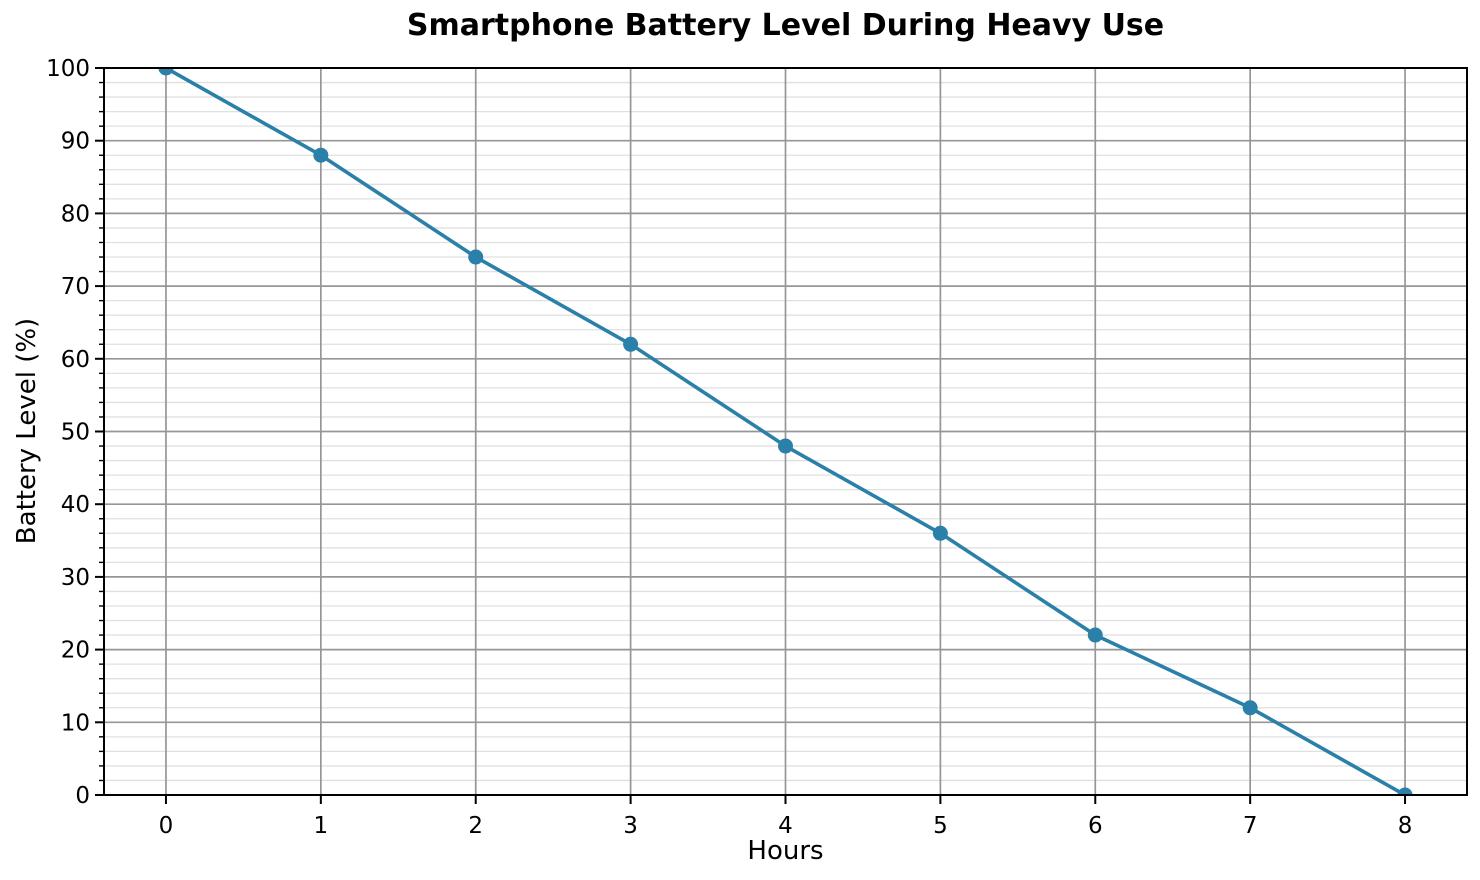  I want to click on y-tick-label: 30, so click(75, 578).